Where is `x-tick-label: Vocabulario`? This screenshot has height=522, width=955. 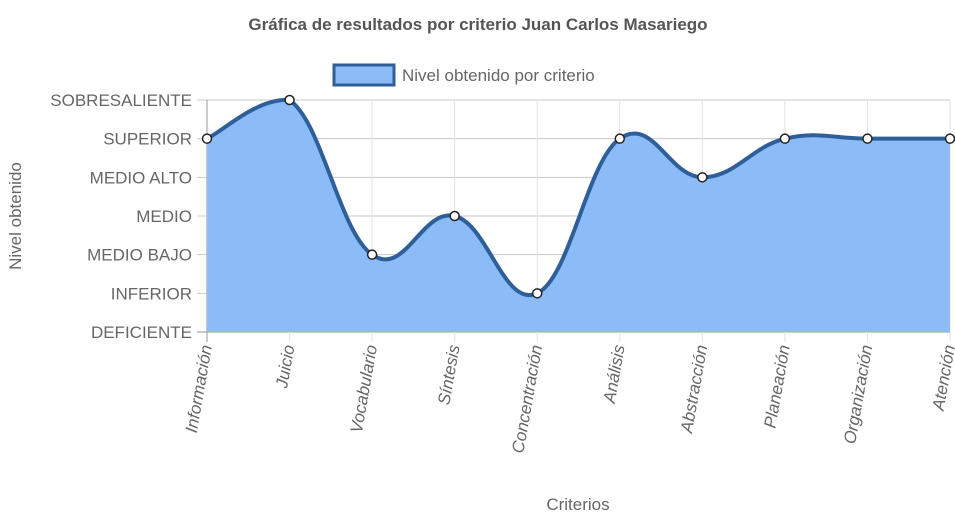
x-tick-label: Vocabulario is located at coordinates (364, 388).